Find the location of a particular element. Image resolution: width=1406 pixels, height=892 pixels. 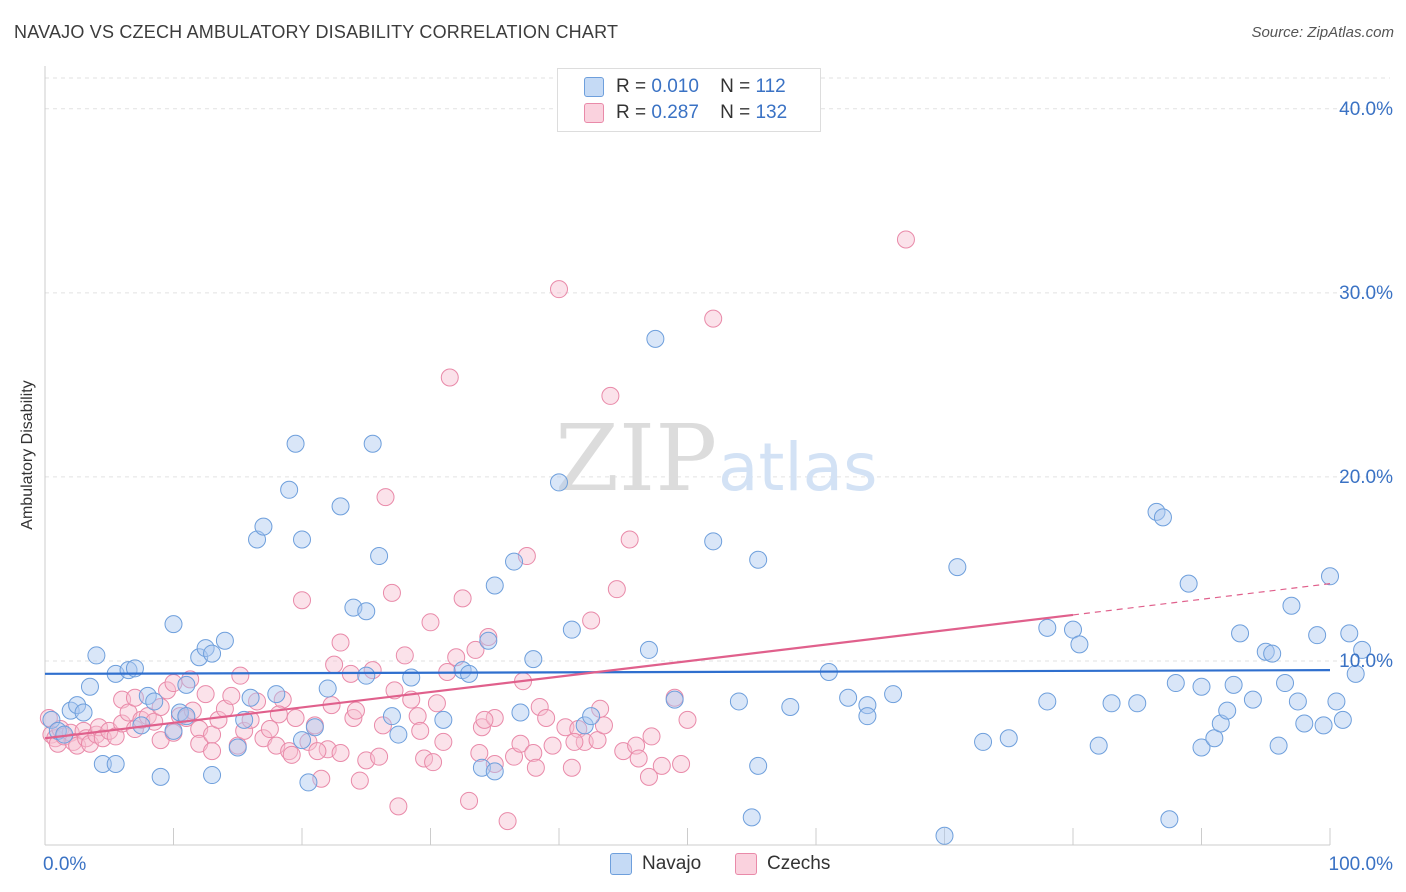

x-tick-label-0: 0.0% is located at coordinates (64, 864).